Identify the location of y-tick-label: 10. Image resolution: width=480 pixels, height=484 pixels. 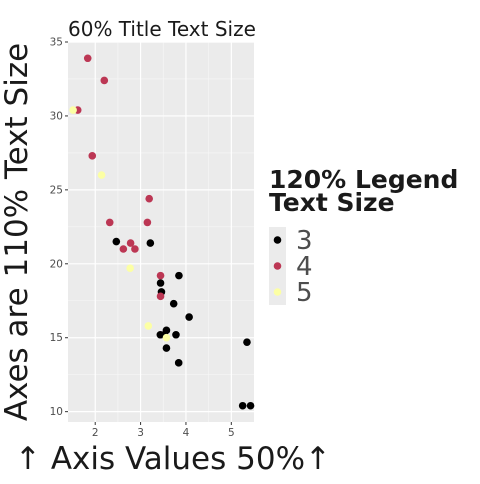
(56, 412).